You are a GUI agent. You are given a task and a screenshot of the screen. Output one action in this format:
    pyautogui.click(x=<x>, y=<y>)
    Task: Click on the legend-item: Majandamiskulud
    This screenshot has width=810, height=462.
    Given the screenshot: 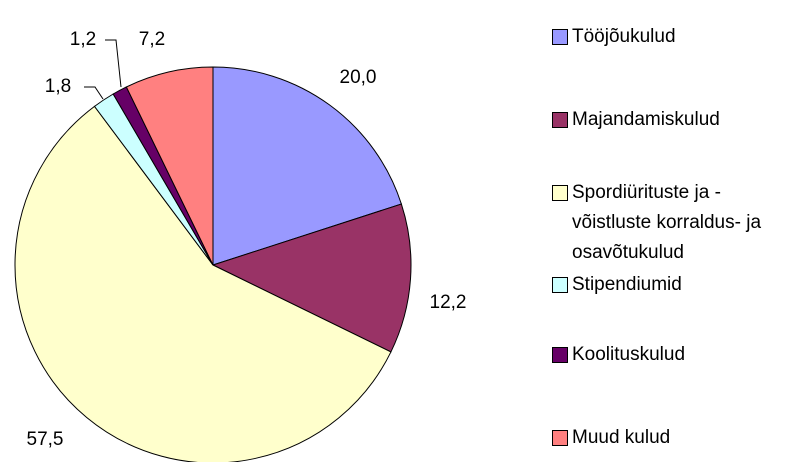 What is the action you would take?
    pyautogui.click(x=664, y=120)
    